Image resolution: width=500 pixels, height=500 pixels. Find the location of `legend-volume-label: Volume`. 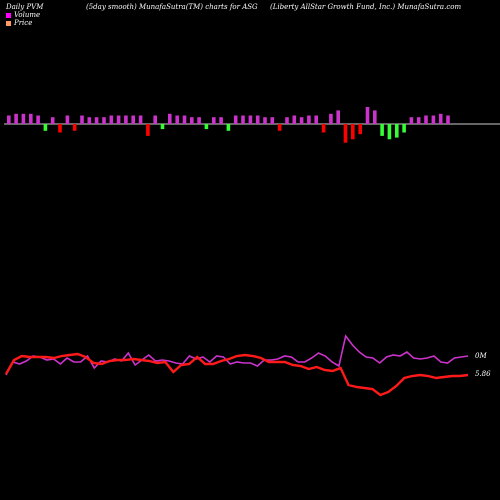

legend-volume-label: Volume is located at coordinates (27, 15).